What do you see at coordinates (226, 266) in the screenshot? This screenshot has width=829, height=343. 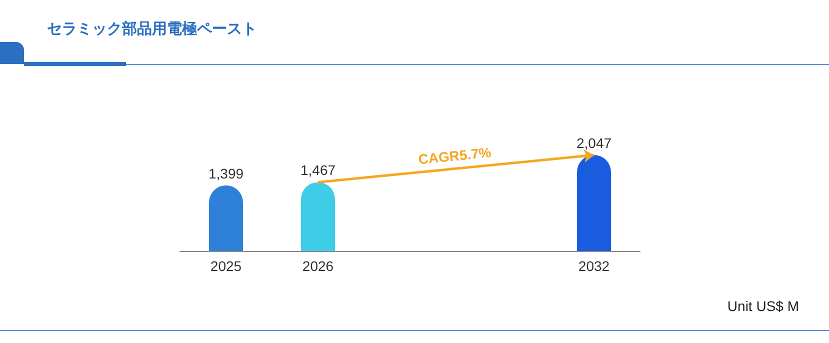 I see `x-tick-label: 2025` at bounding box center [226, 266].